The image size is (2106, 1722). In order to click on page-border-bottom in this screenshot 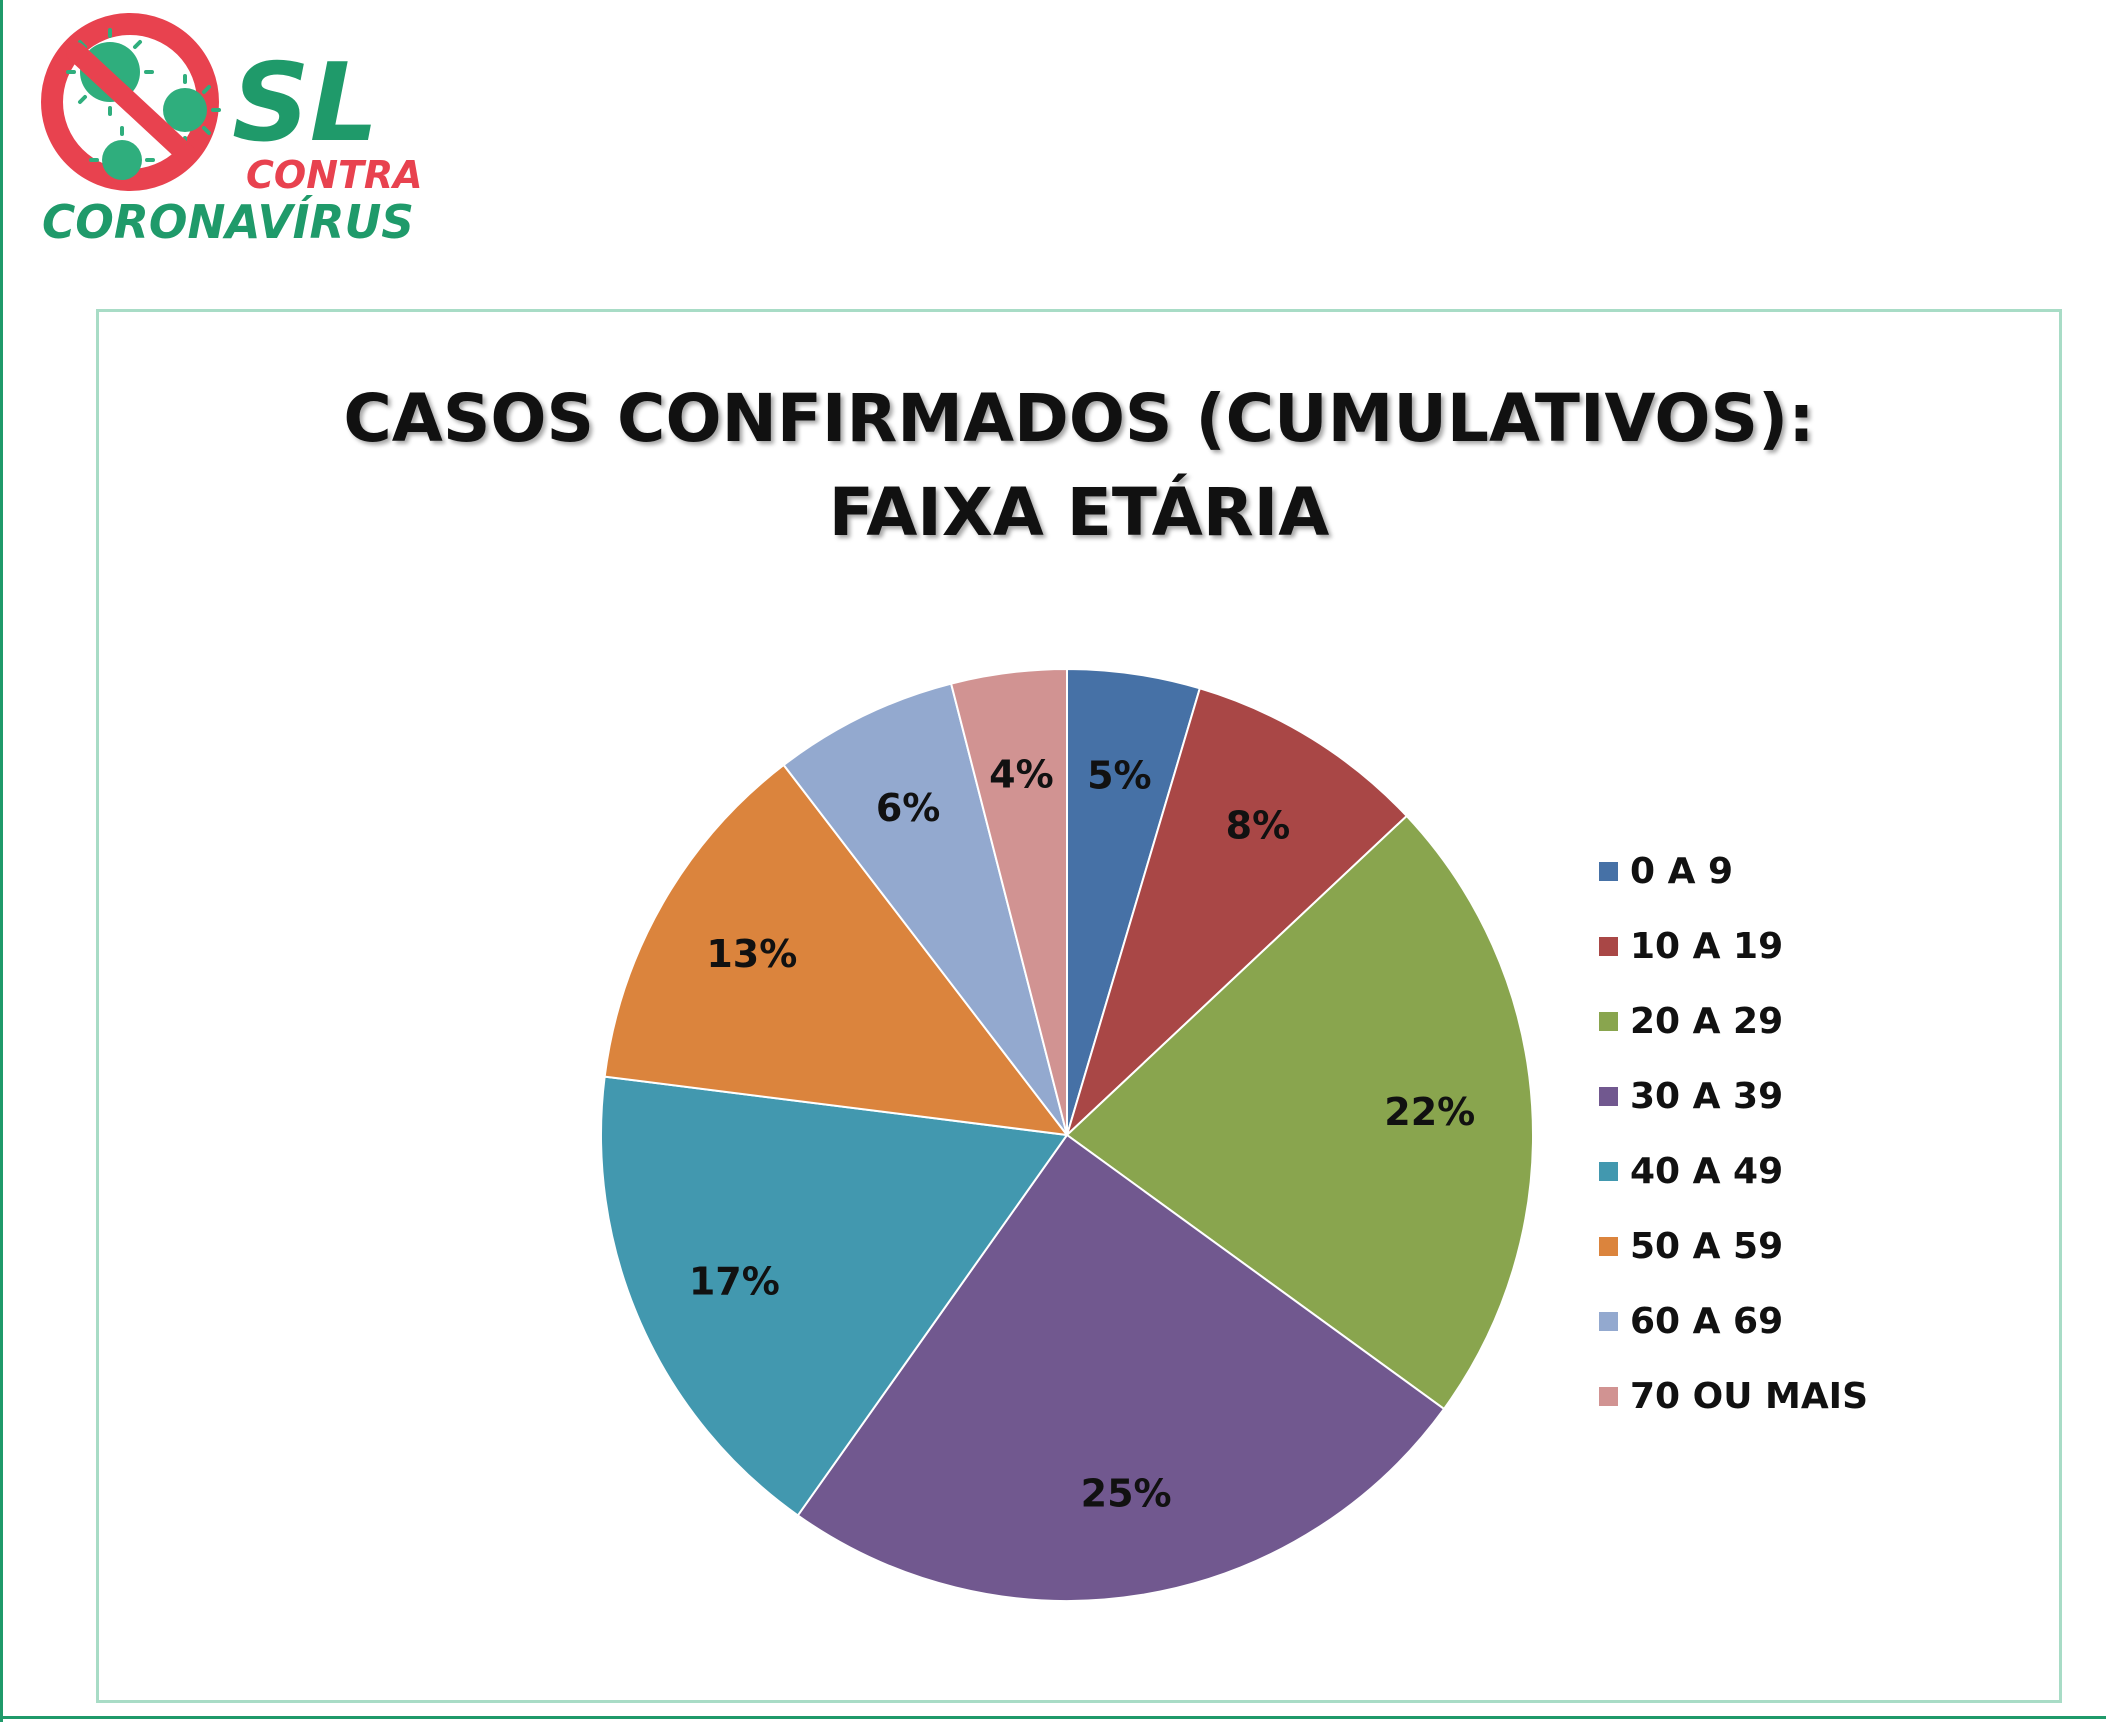, I will do `click(1053, 1717)`.